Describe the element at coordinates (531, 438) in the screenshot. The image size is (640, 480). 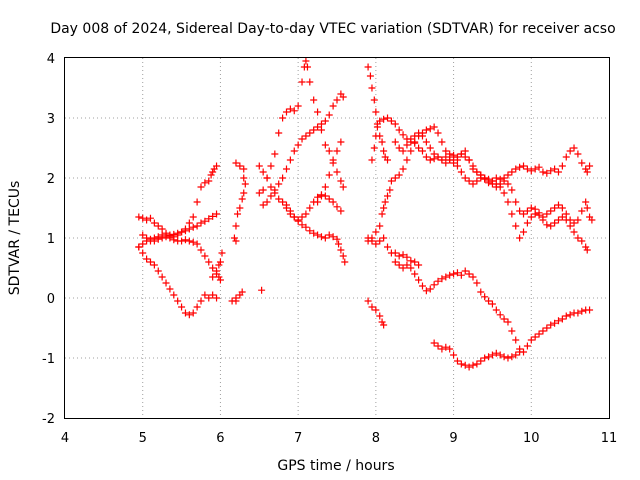
I see `x-tick-label: 10` at that location.